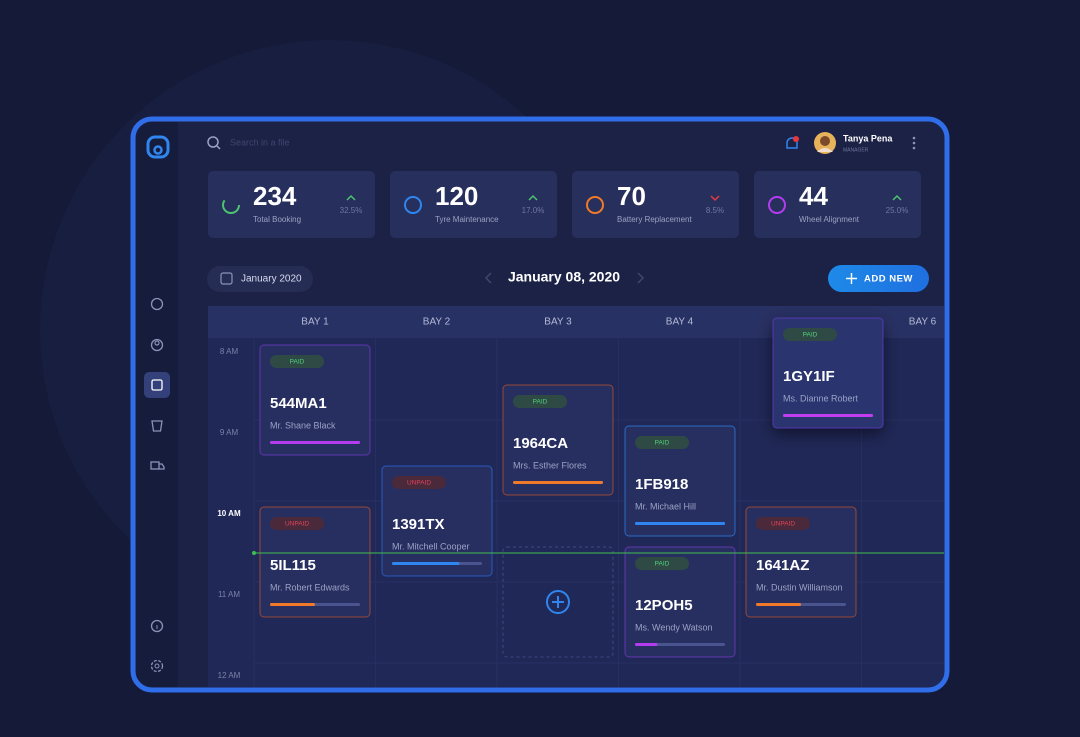  Describe the element at coordinates (558, 322) in the screenshot. I see `bay-label: BAY 3` at that location.